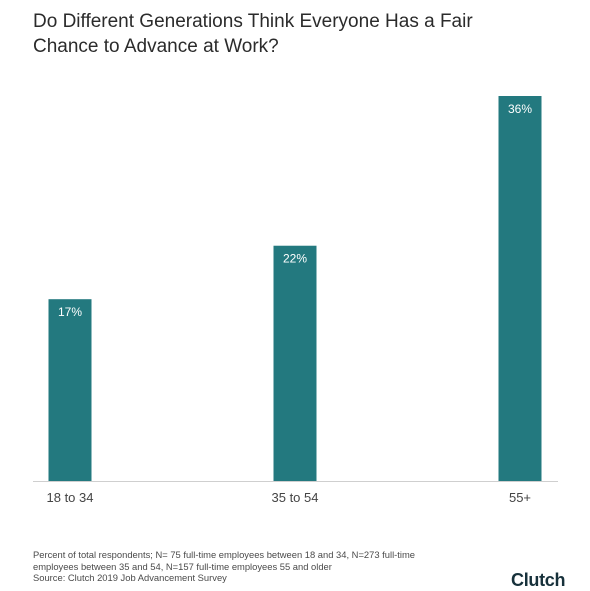 This screenshot has height=591, width=590. I want to click on x-tick-label-2: 35 to 54, so click(295, 497).